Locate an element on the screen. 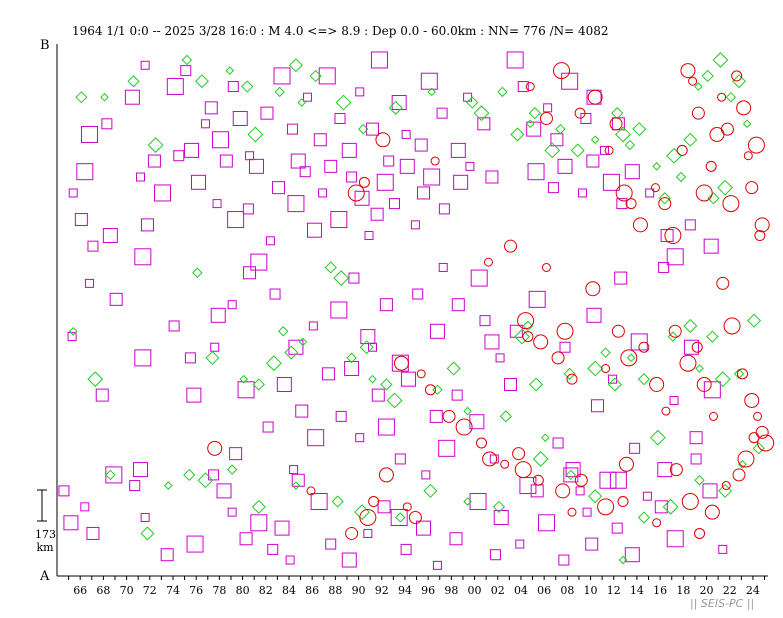 The height and width of the screenshot is (618, 783). x-tick-label: 74 is located at coordinates (173, 590).